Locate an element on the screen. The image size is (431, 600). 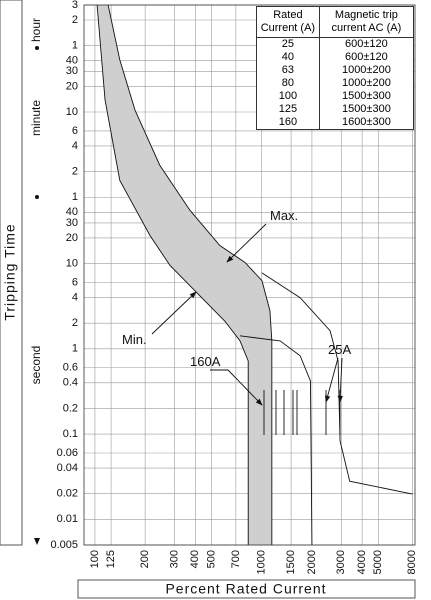
table-row: 160 1600±300 is located at coordinates (335, 123).